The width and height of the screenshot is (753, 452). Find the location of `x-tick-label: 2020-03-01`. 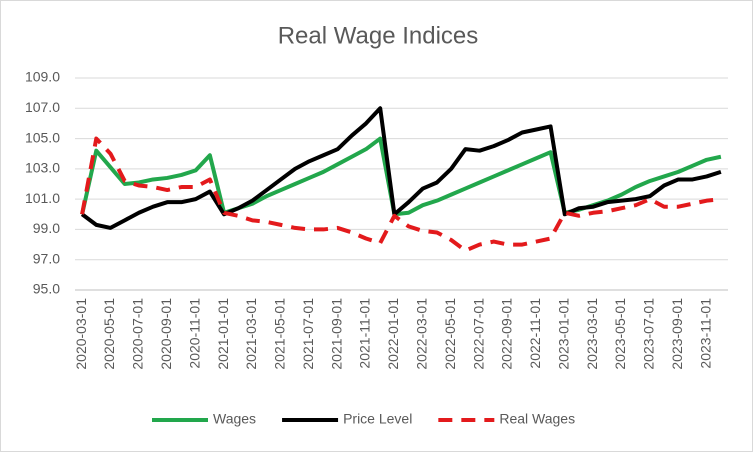

x-tick-label: 2020-03-01 is located at coordinates (81, 334).